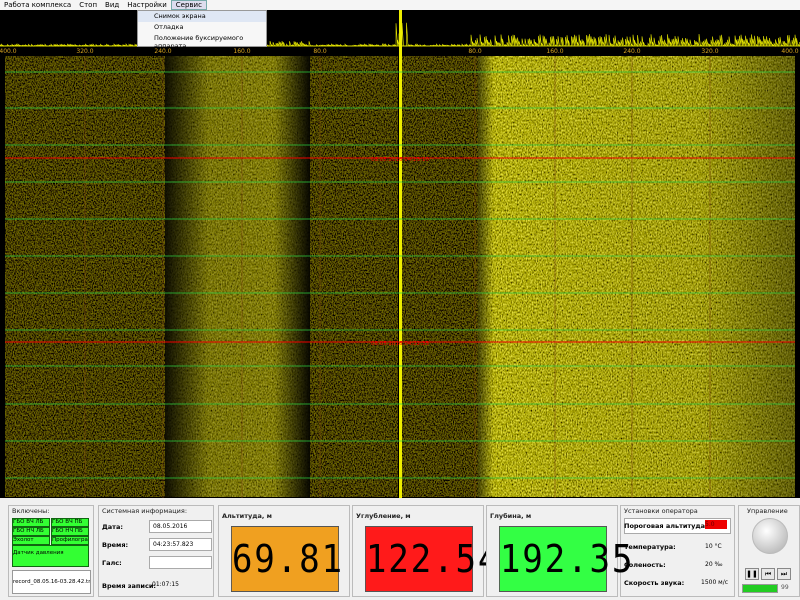 The image size is (800, 600). Describe the element at coordinates (784, 574) in the screenshot. I see `next-button: ⏭` at that location.